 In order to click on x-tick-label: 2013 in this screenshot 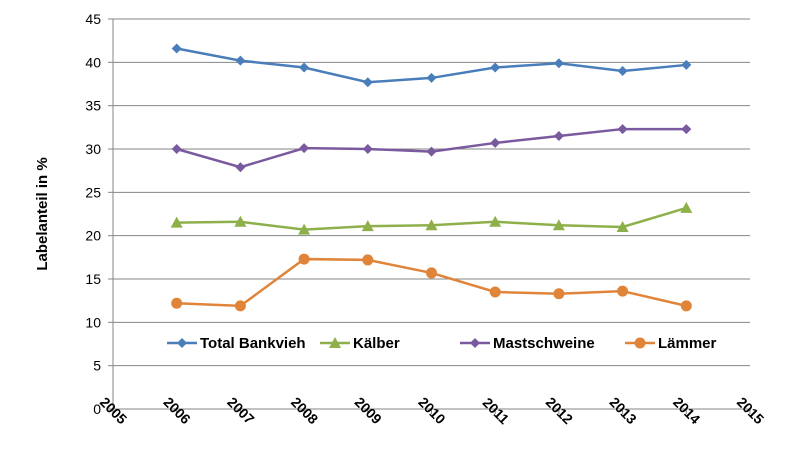, I will do `click(622, 410)`.